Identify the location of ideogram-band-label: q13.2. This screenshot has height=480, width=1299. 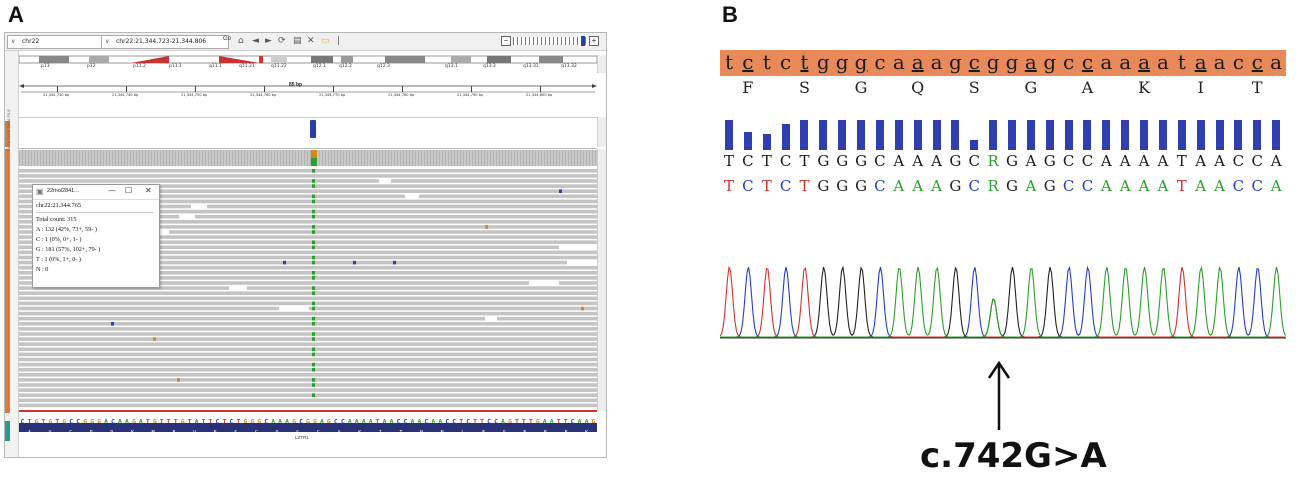
(489, 66).